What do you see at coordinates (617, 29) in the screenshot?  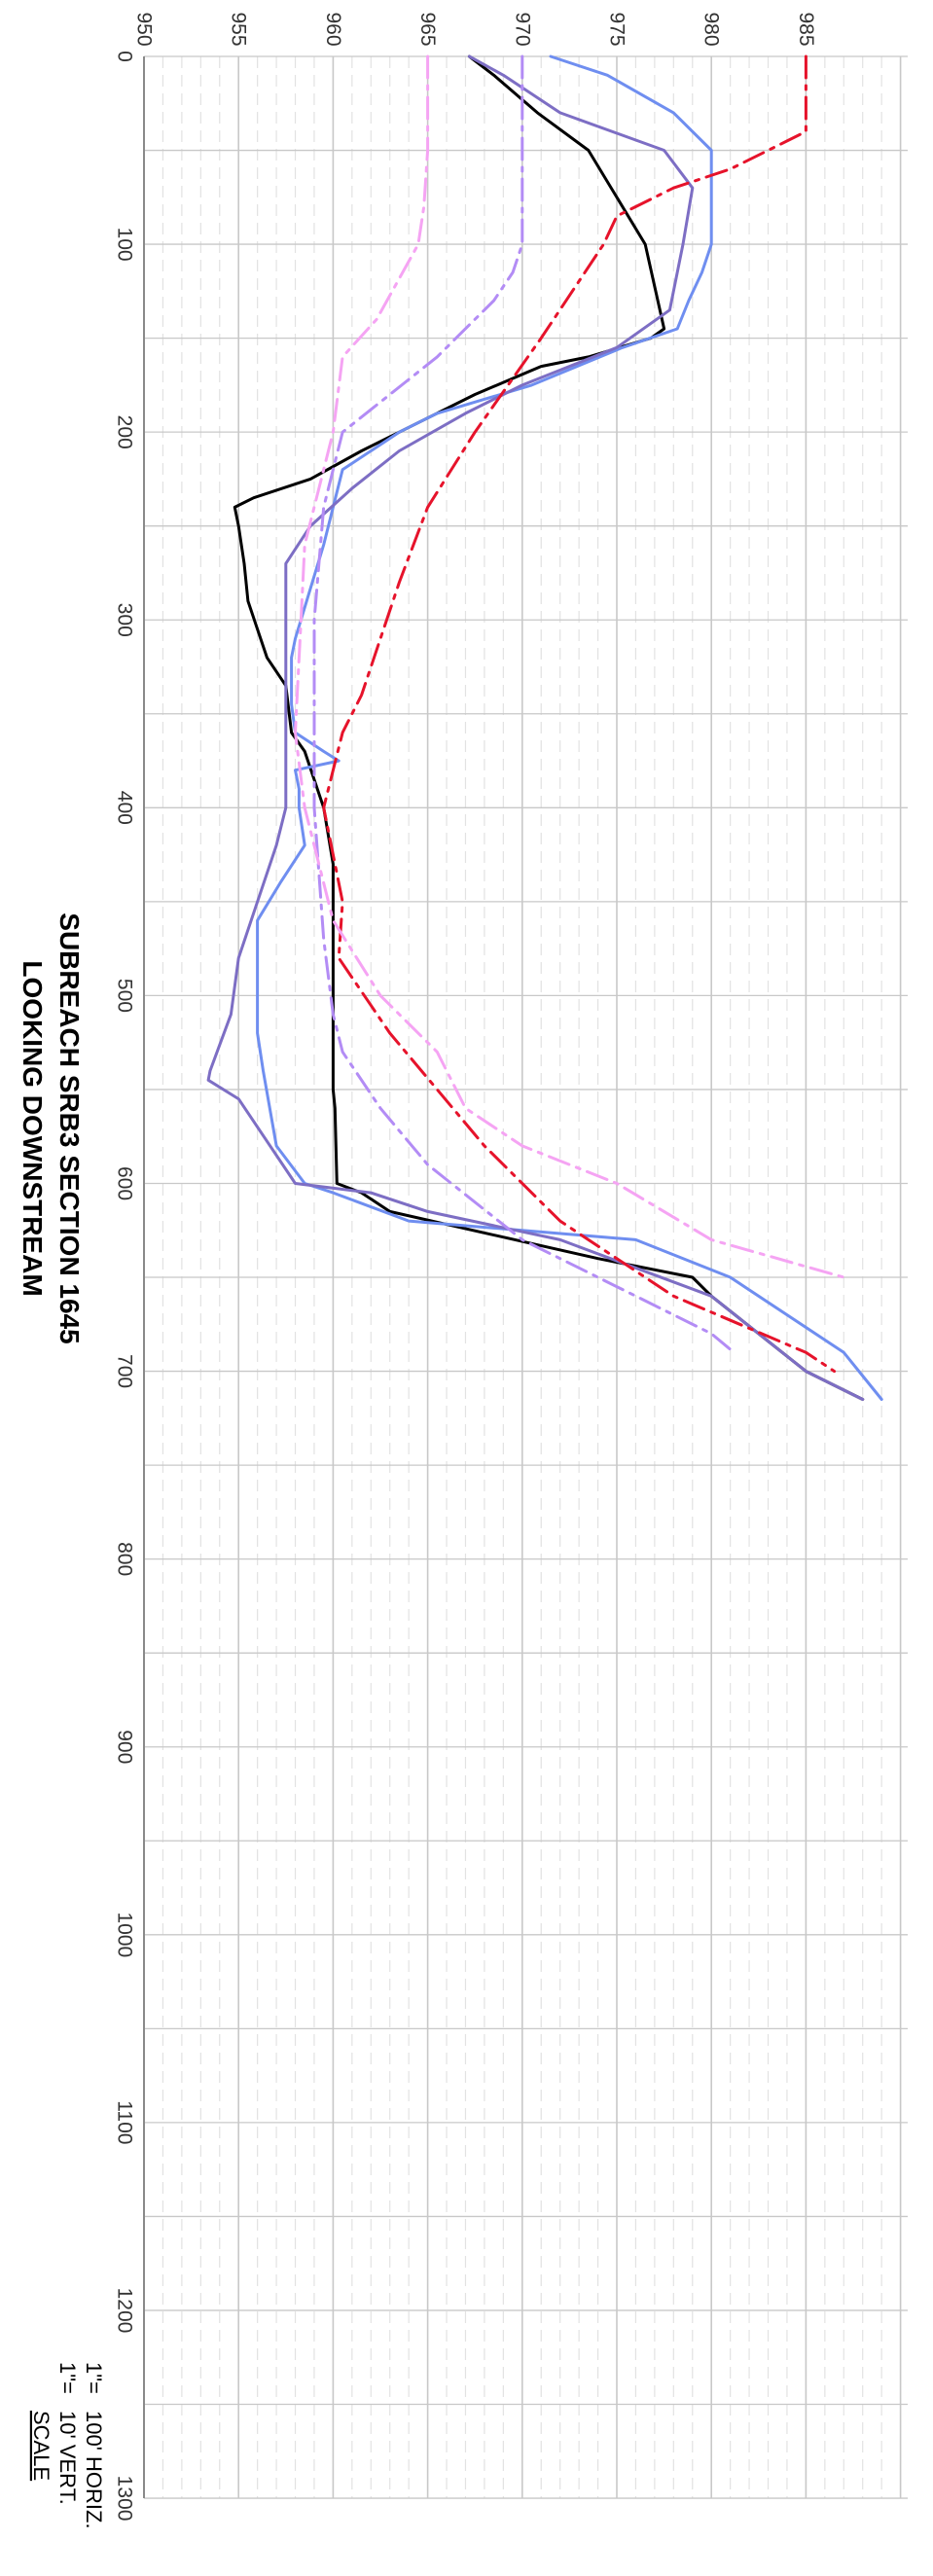 I see `y-tick-label: 975` at bounding box center [617, 29].